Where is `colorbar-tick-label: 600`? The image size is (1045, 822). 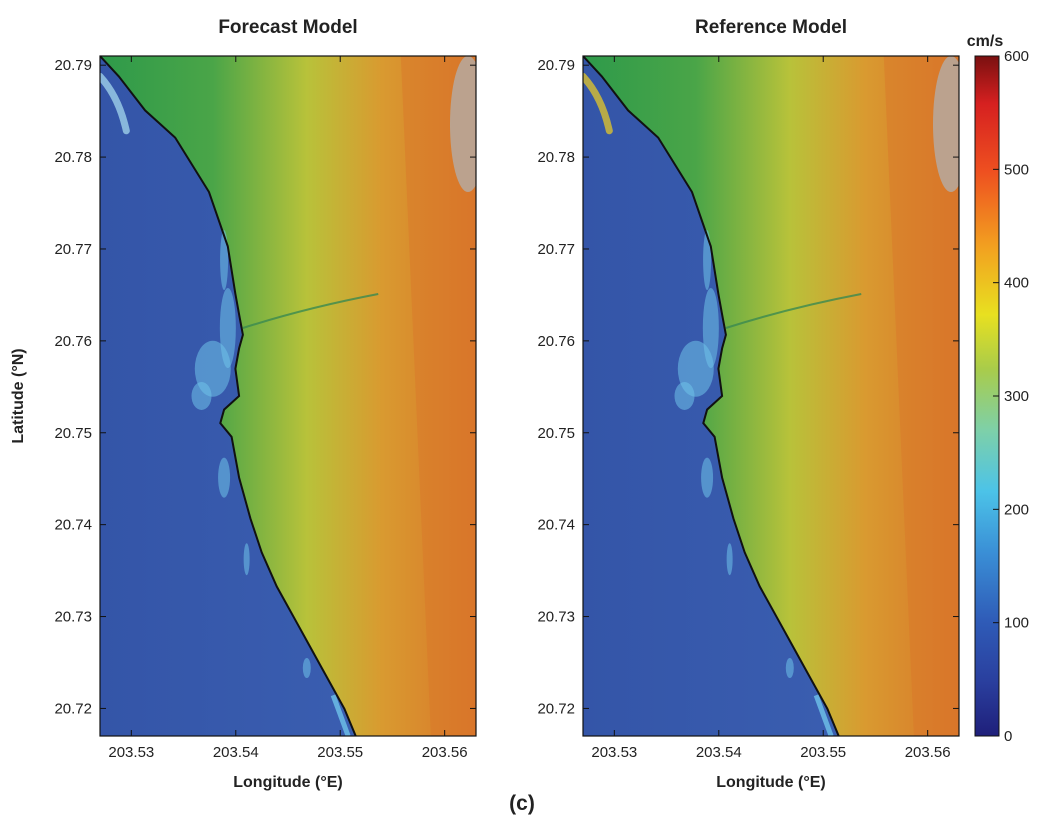
colorbar-tick-label: 600 is located at coordinates (1016, 56).